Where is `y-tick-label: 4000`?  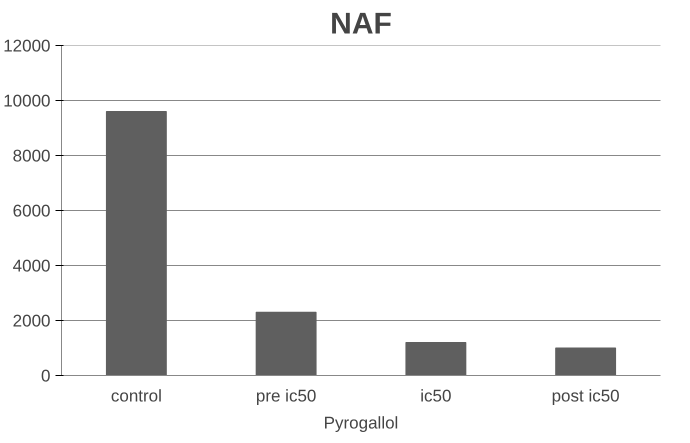
y-tick-label: 4000 is located at coordinates (31, 266).